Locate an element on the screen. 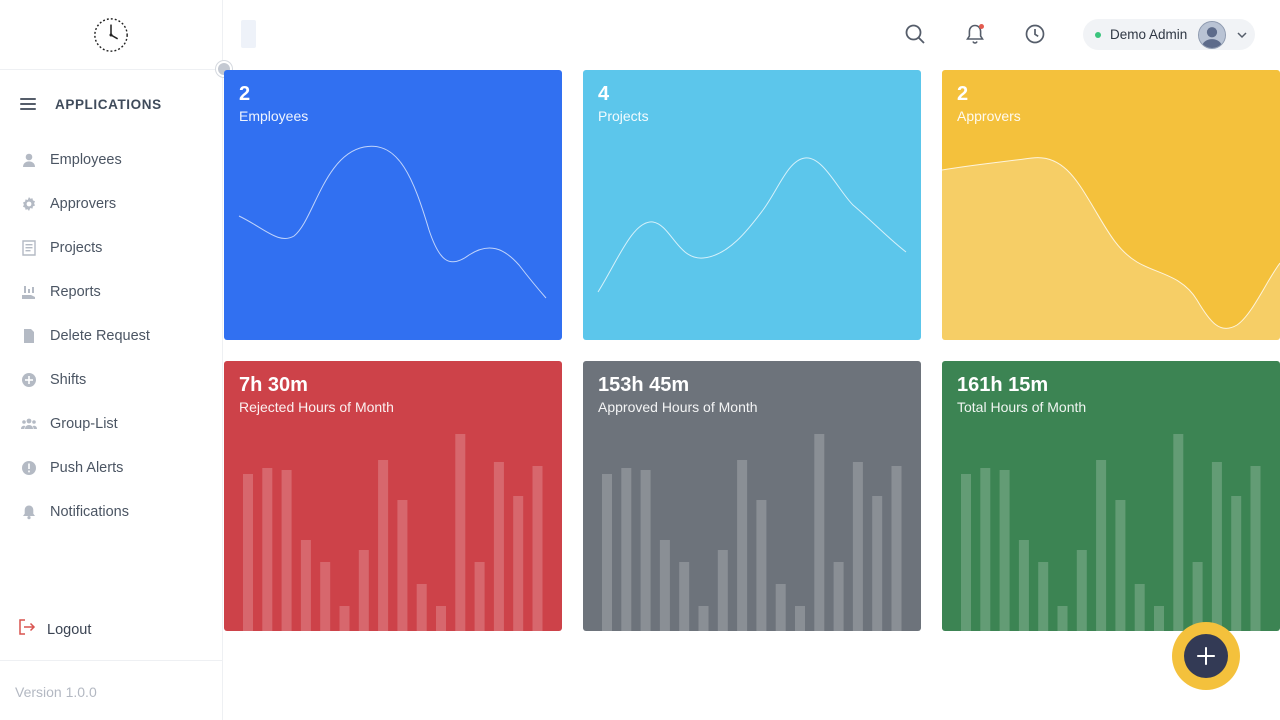  search-input is located at coordinates (248, 34).